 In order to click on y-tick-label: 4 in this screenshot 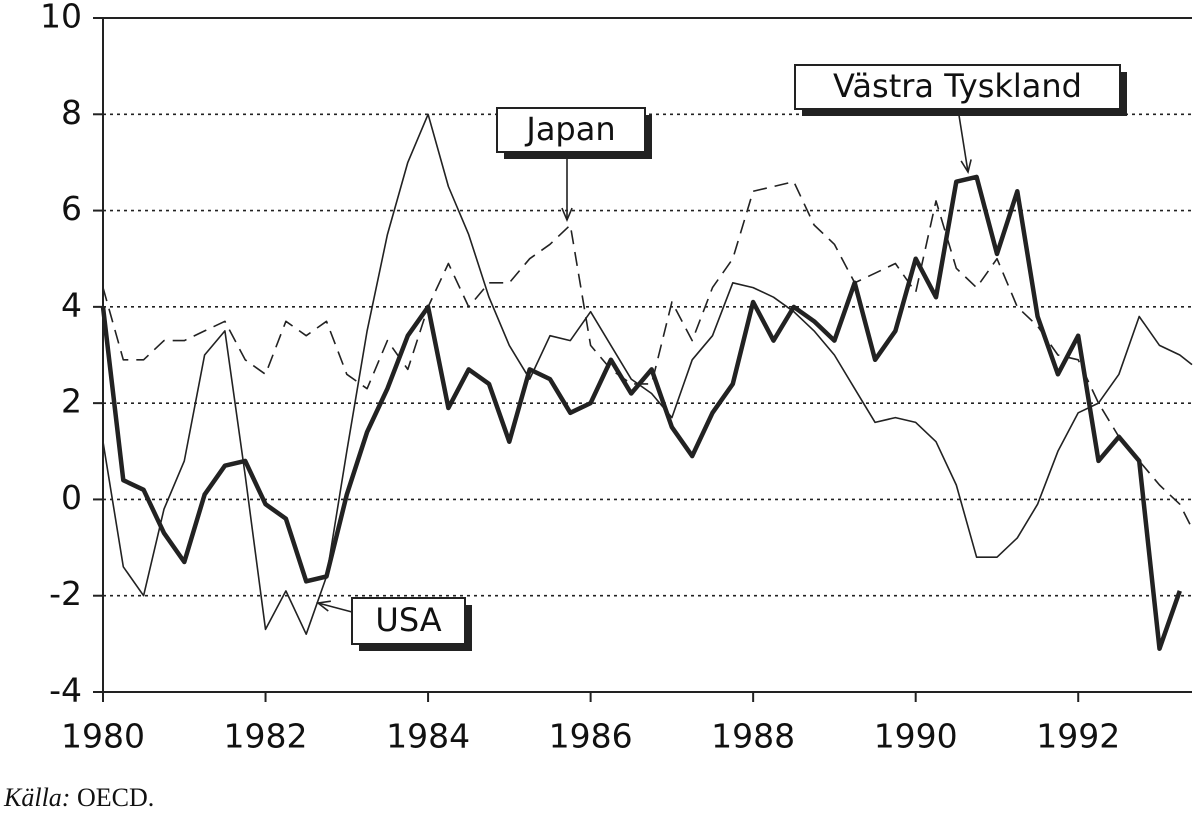, I will do `click(71, 304)`.